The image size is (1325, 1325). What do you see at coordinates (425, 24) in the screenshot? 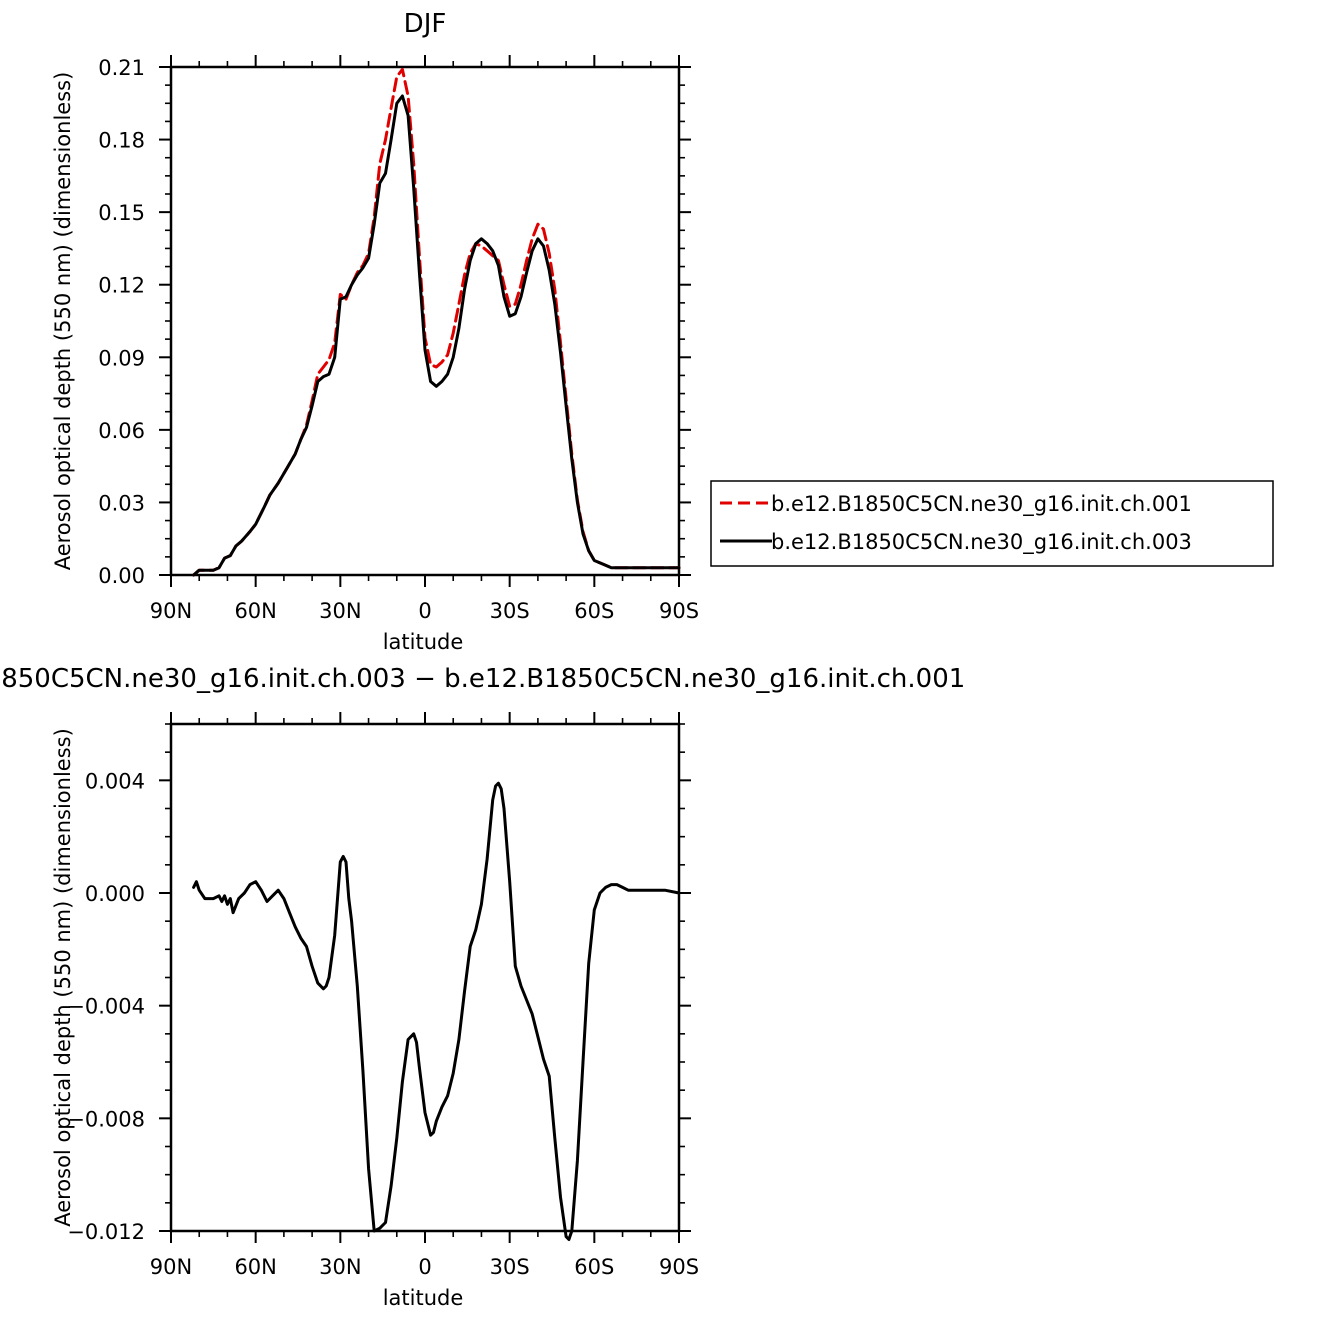
I see `chart-title: DJF` at bounding box center [425, 24].